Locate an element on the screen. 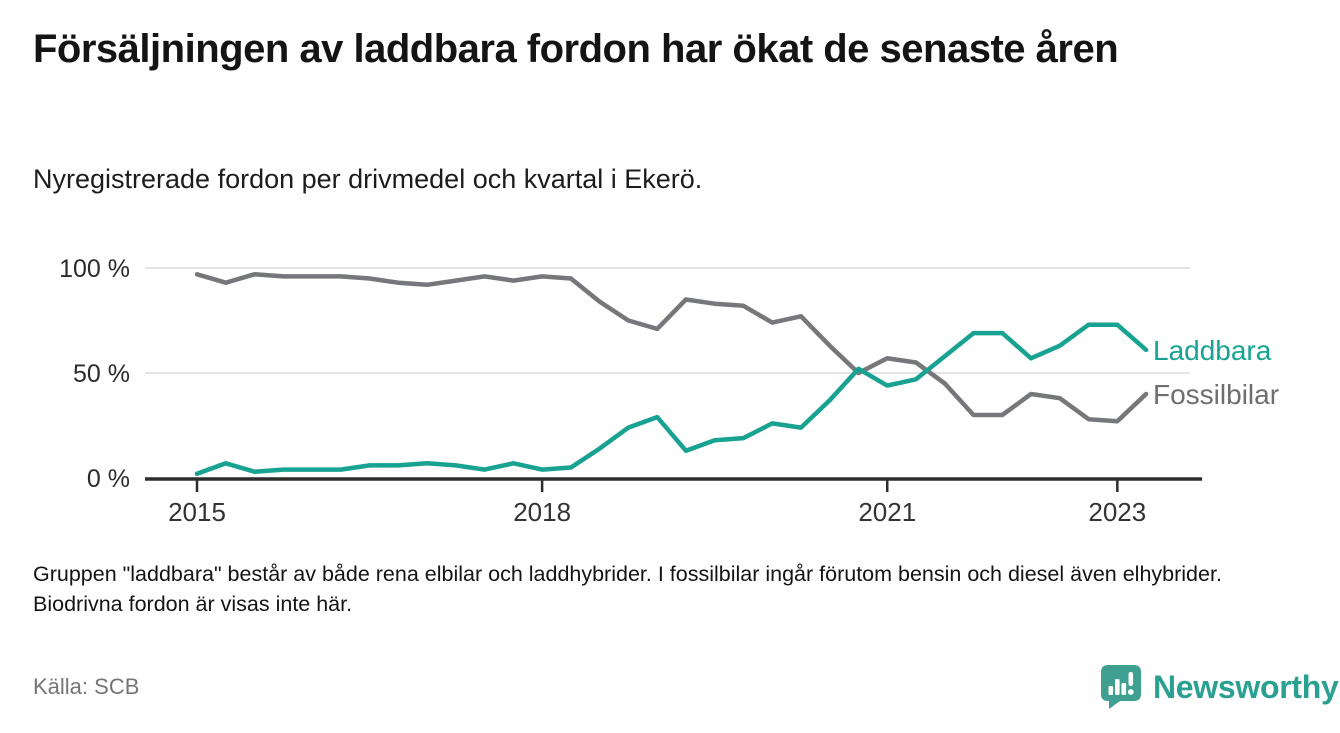 The height and width of the screenshot is (733, 1340). x-tick-label: 2015 is located at coordinates (197, 512).